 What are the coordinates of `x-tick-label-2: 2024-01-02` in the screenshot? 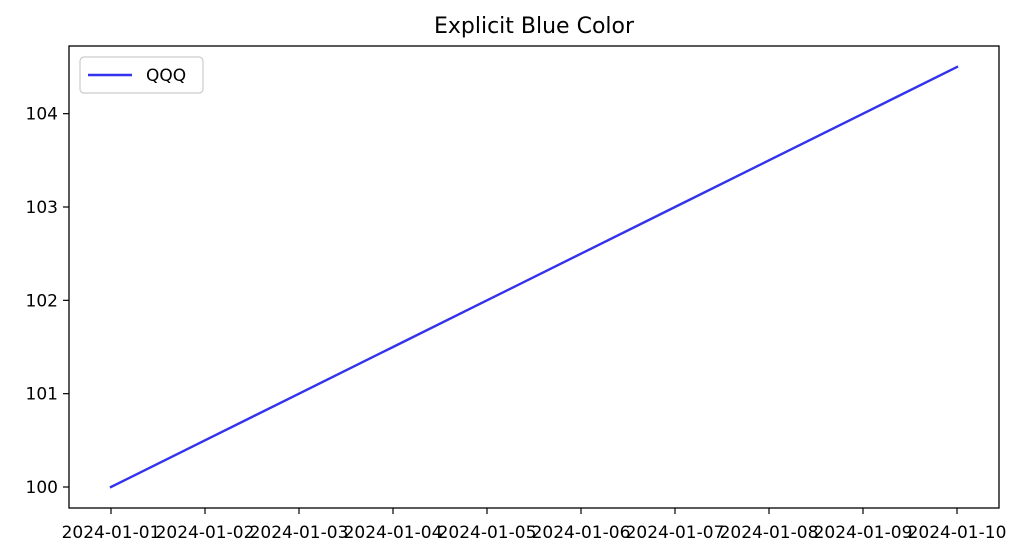 It's located at (205, 533).